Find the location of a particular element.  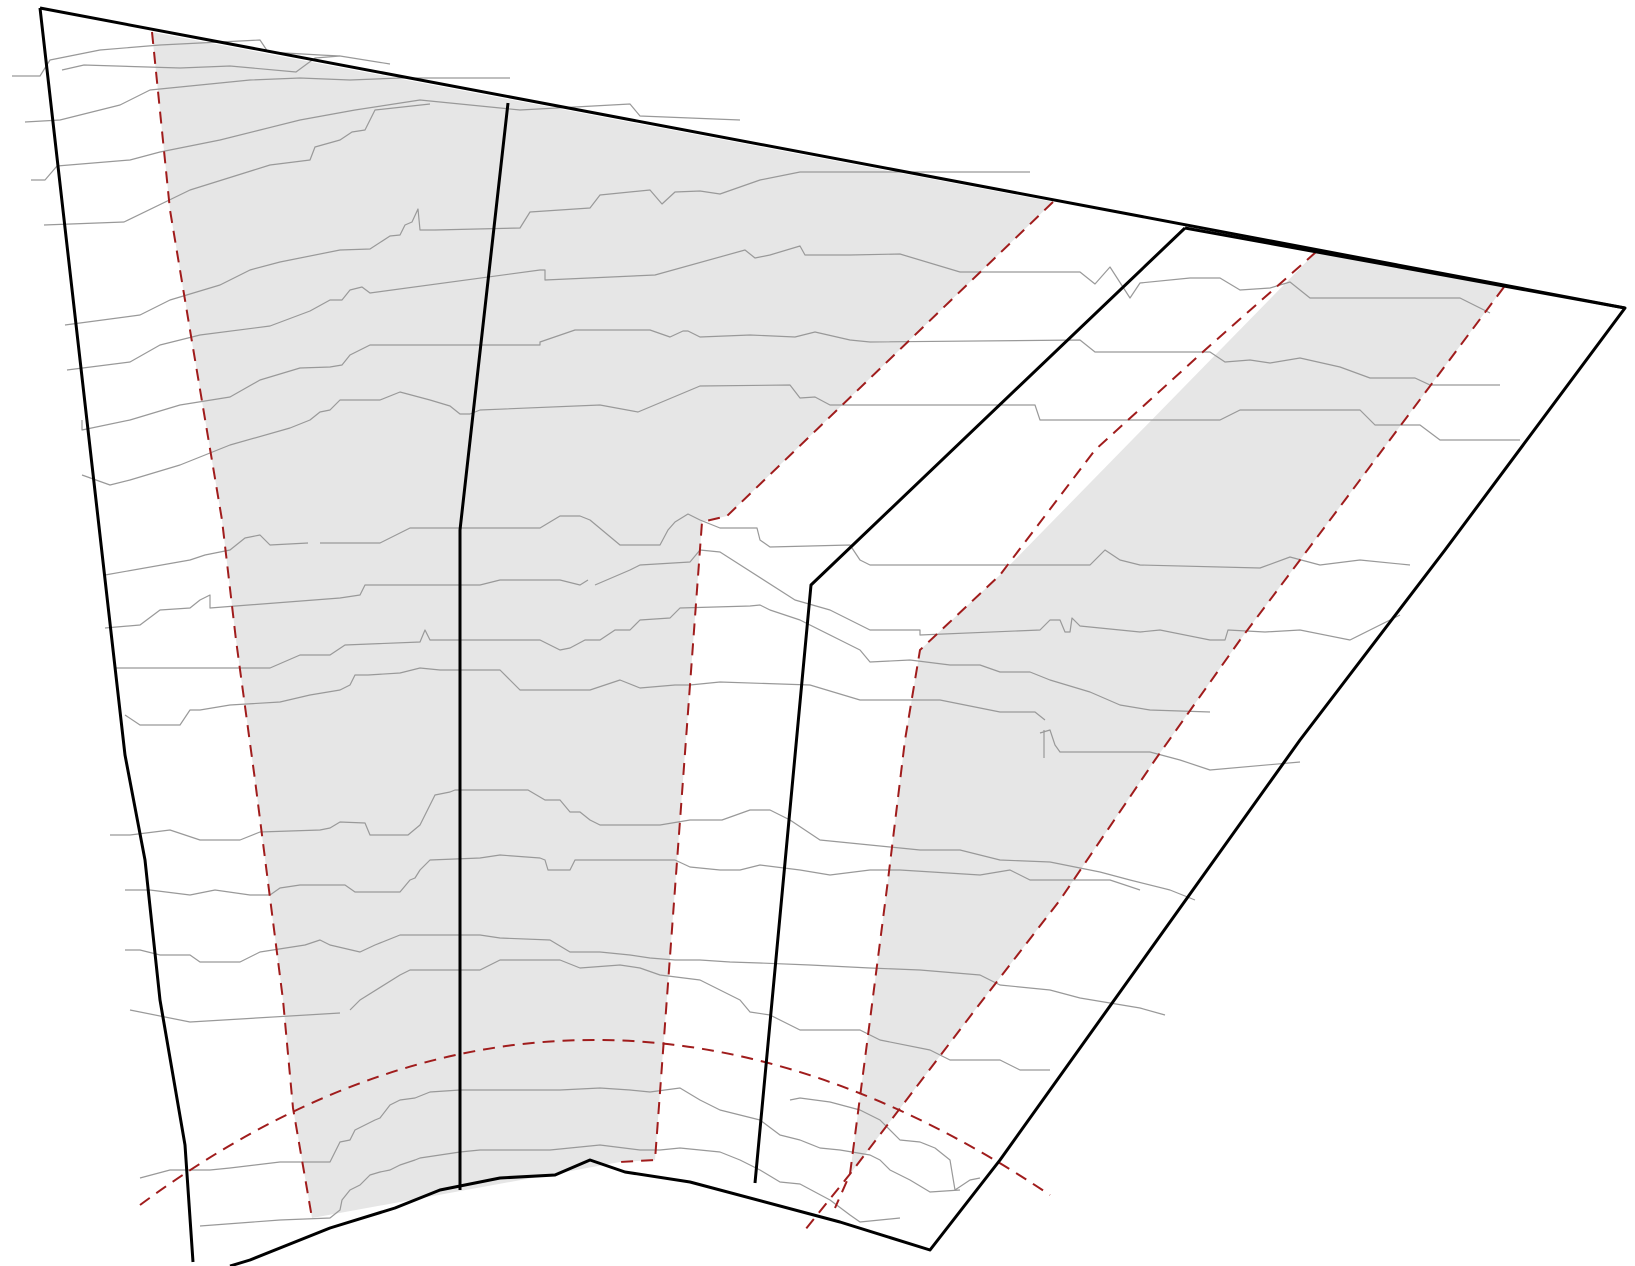

dashed-line is located at coordinates (232, 625).